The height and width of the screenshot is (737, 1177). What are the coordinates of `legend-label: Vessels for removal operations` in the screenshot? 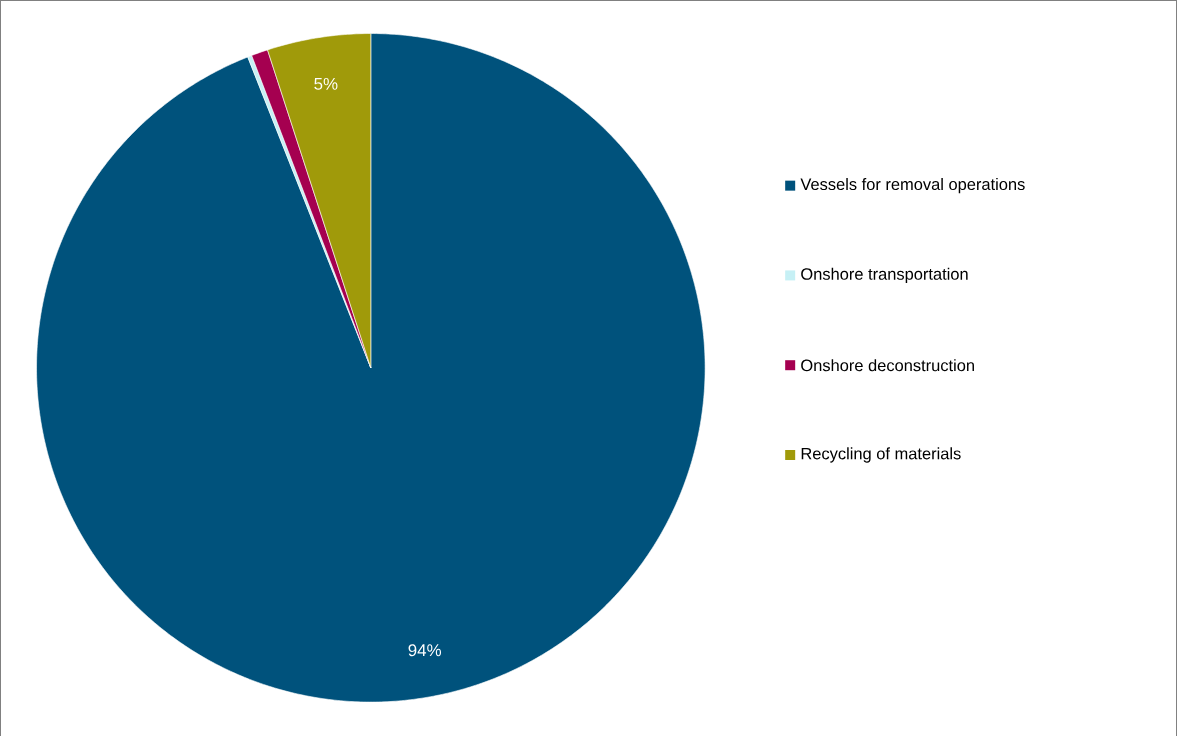 It's located at (912, 186).